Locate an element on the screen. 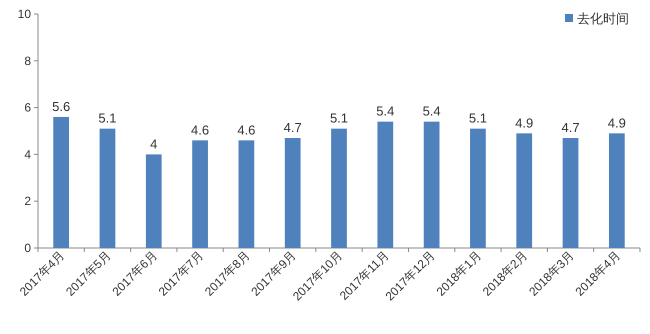 The width and height of the screenshot is (650, 334). legend-label: 去化时间 is located at coordinates (603, 18).